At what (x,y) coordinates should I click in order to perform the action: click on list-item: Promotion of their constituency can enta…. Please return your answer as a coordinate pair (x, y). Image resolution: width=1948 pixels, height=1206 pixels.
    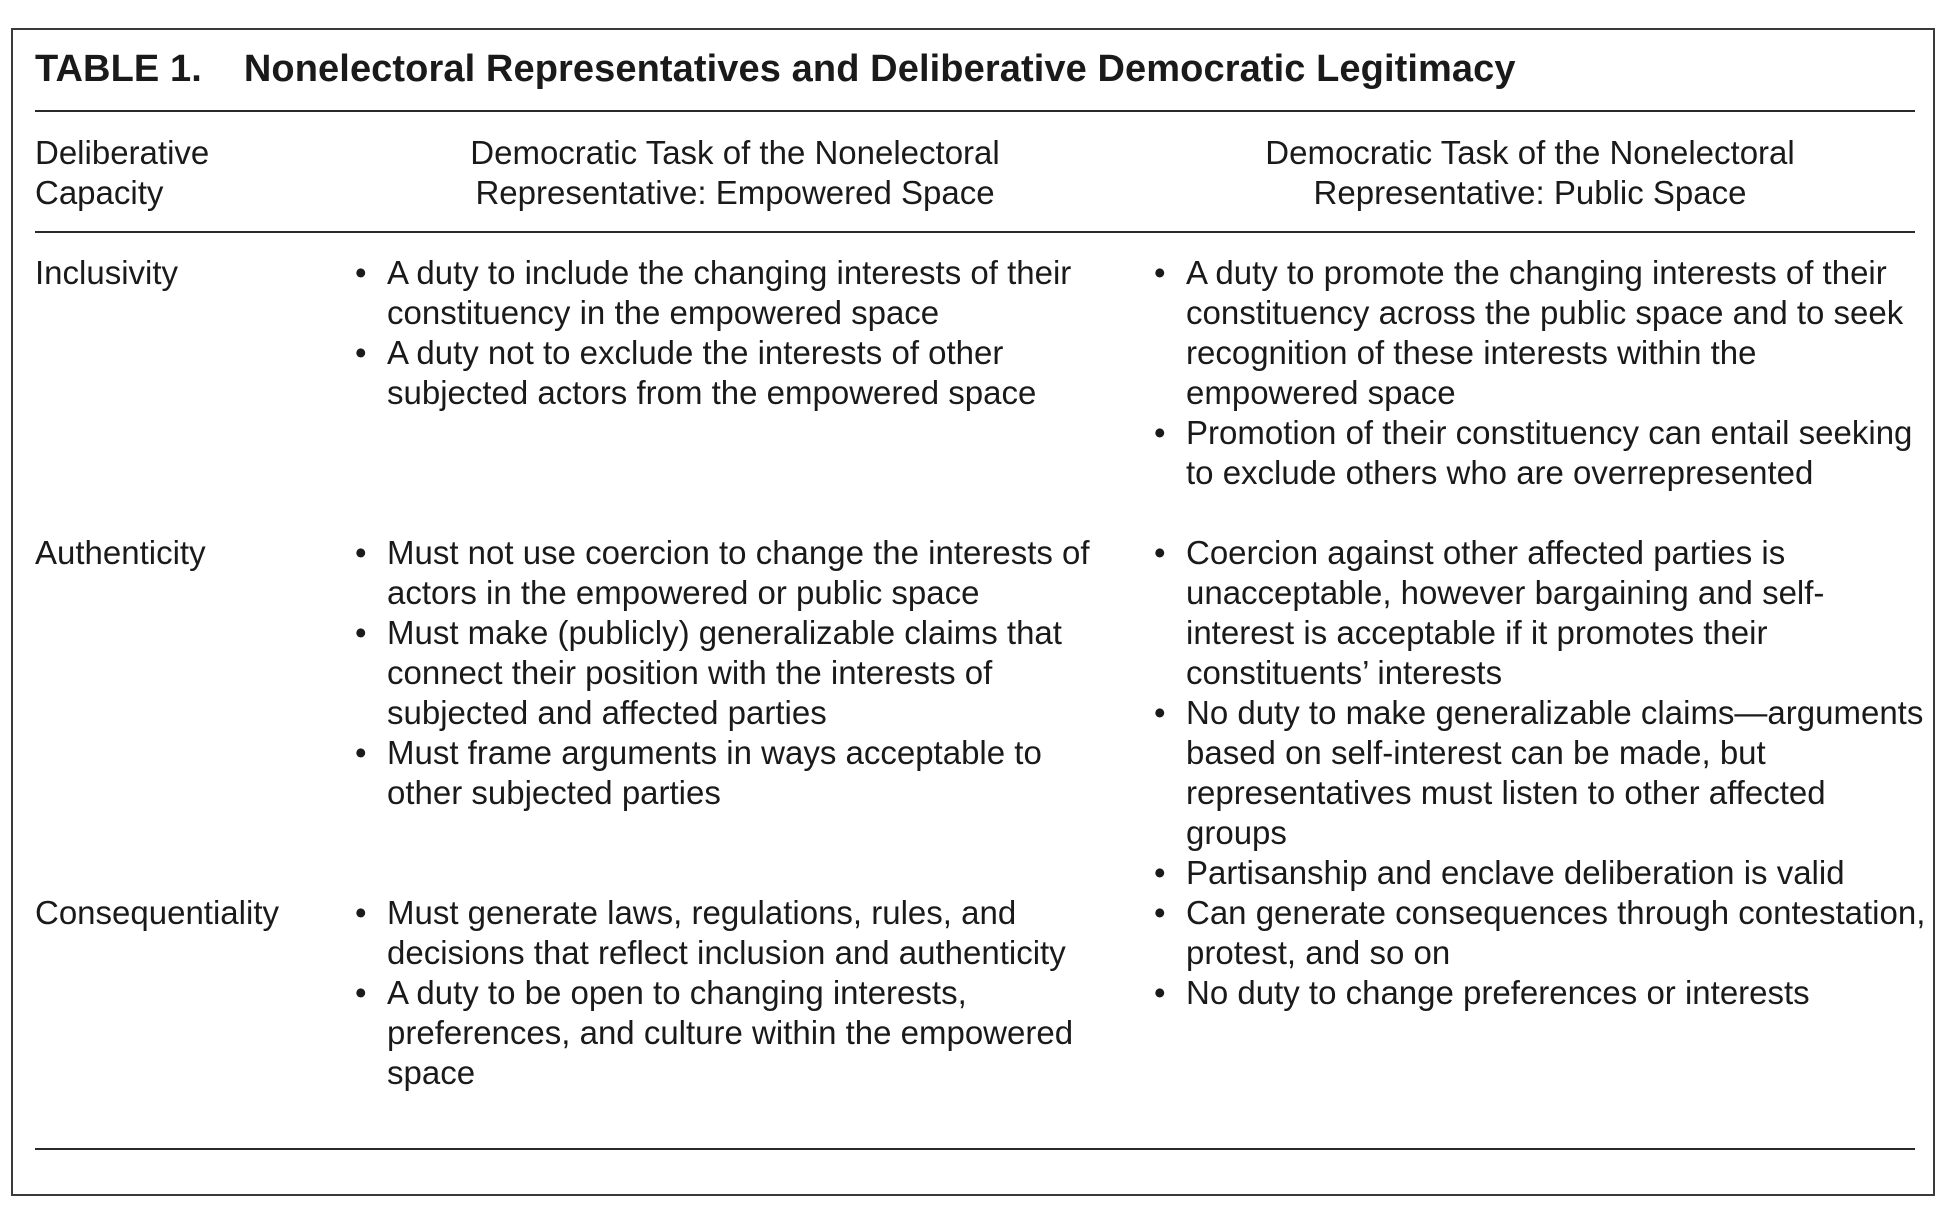
    Looking at the image, I should click on (1542, 453).